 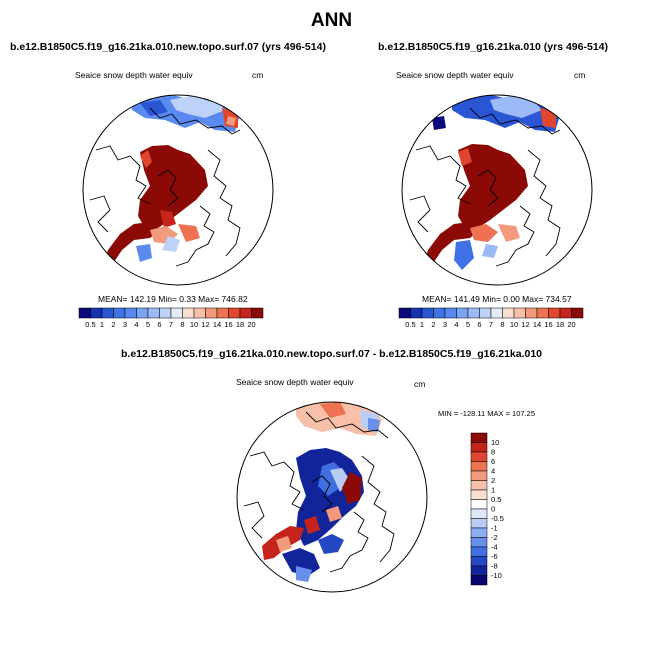 What do you see at coordinates (445, 324) in the screenshot?
I see `panel2-colorbar-label: 3` at bounding box center [445, 324].